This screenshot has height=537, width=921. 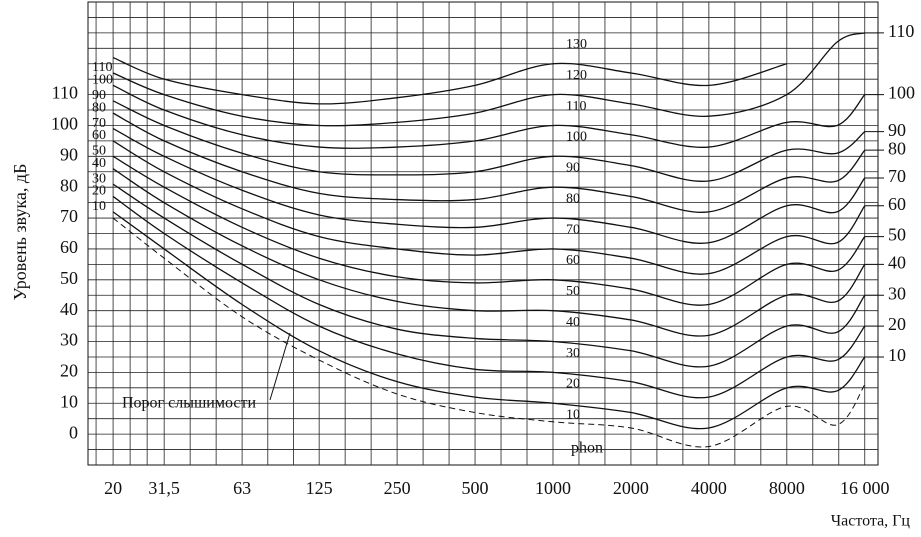 What do you see at coordinates (573, 198) in the screenshot?
I see `curve-label-center: 80` at bounding box center [573, 198].